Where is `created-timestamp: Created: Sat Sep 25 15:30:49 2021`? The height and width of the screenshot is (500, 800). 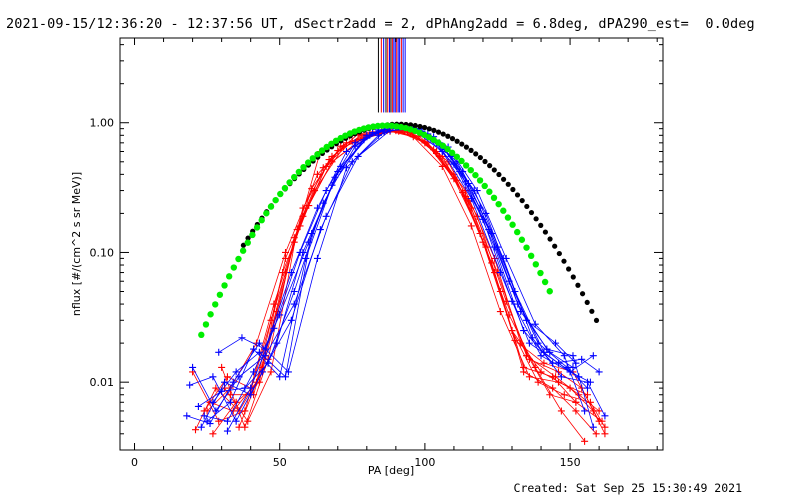
created-timestamp: Created: Sat Sep 25 15:30:49 2021 is located at coordinates (627, 488).